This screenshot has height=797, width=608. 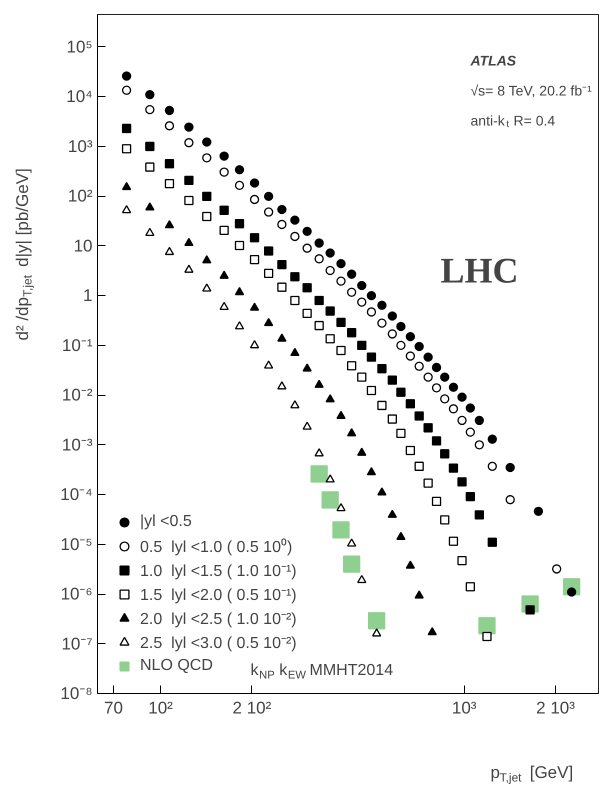 What do you see at coordinates (77, 444) in the screenshot?
I see `y-tick-label: 10⁻³` at bounding box center [77, 444].